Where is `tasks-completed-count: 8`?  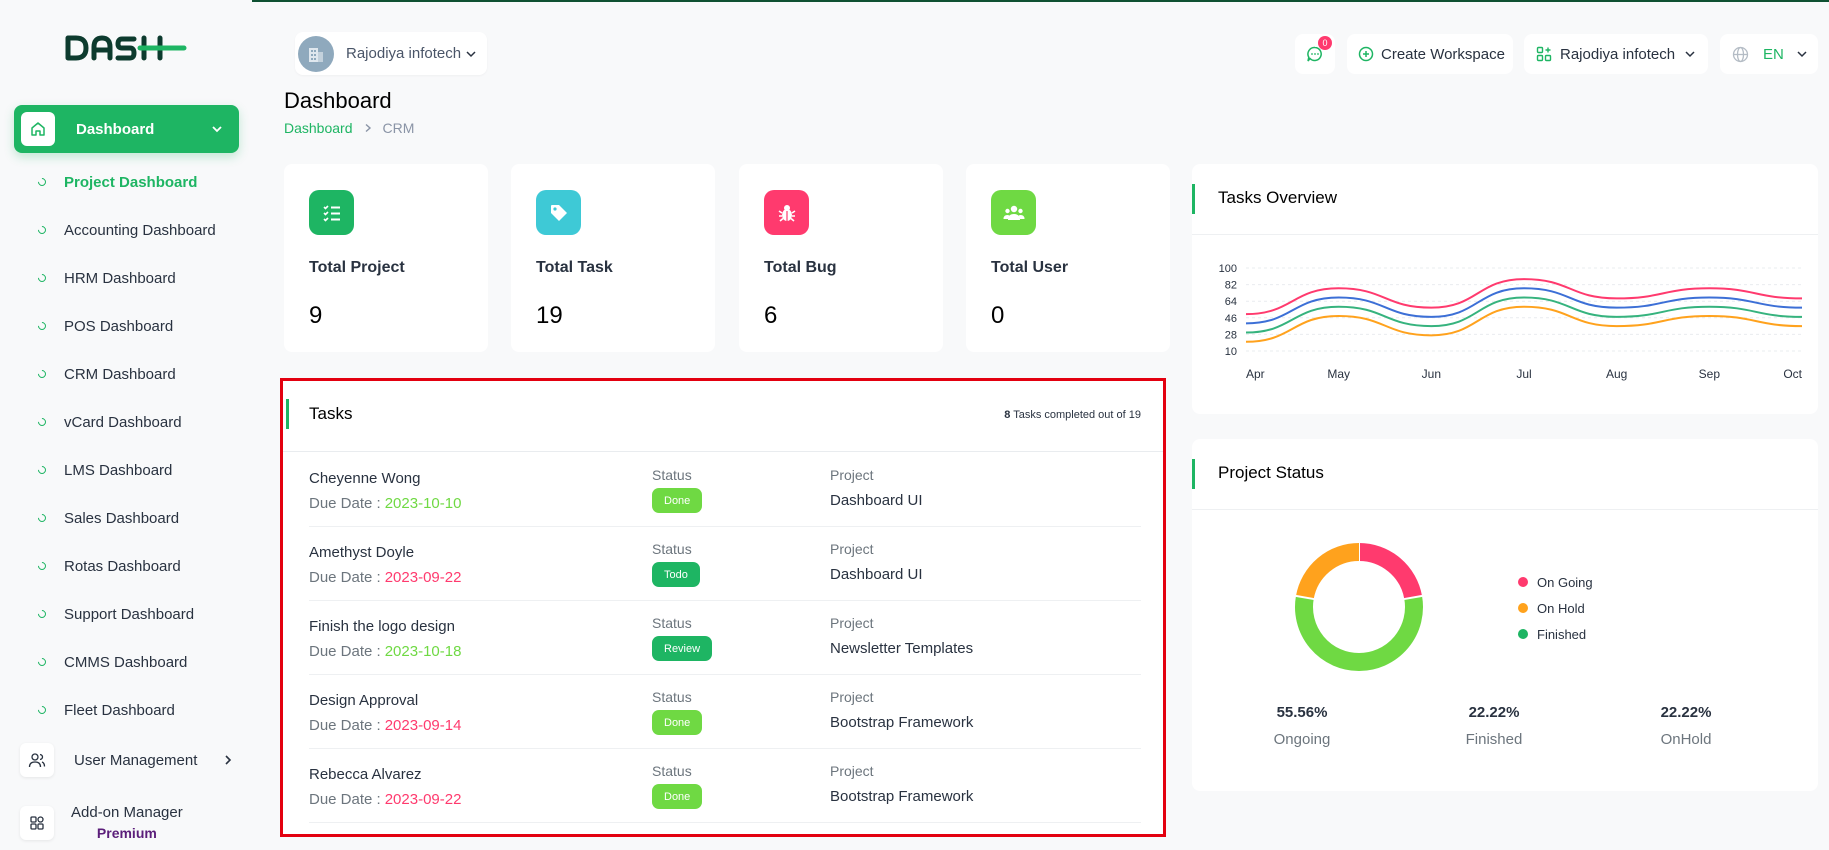
tasks-completed-count: 8 is located at coordinates (1007, 415).